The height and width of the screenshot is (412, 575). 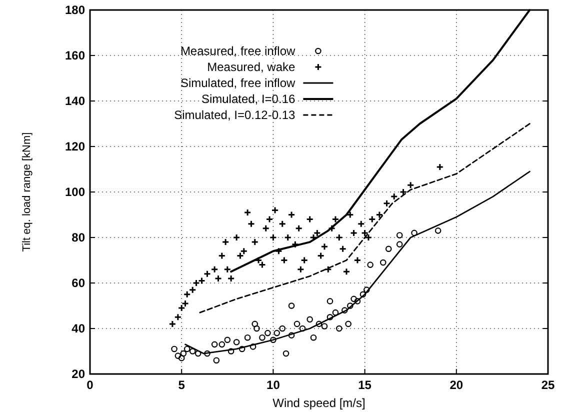 What do you see at coordinates (79, 374) in the screenshot?
I see `y-tick-label: 20` at bounding box center [79, 374].